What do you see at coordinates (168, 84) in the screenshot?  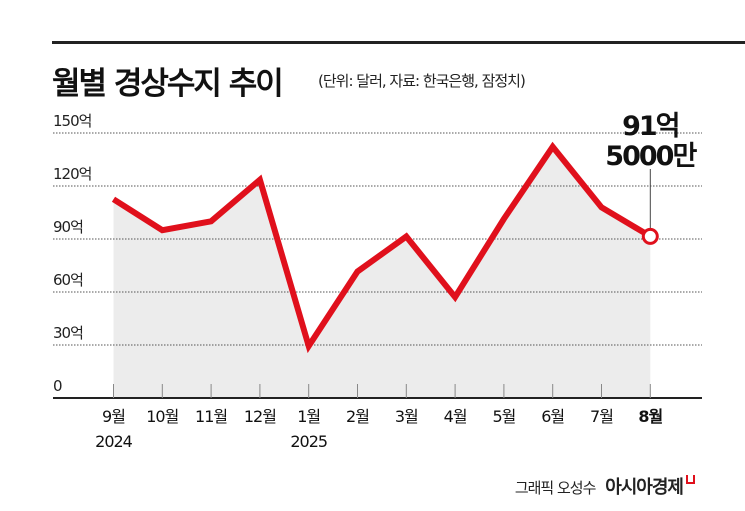 I see `chart-title: 월별 경상수지 추이` at bounding box center [168, 84].